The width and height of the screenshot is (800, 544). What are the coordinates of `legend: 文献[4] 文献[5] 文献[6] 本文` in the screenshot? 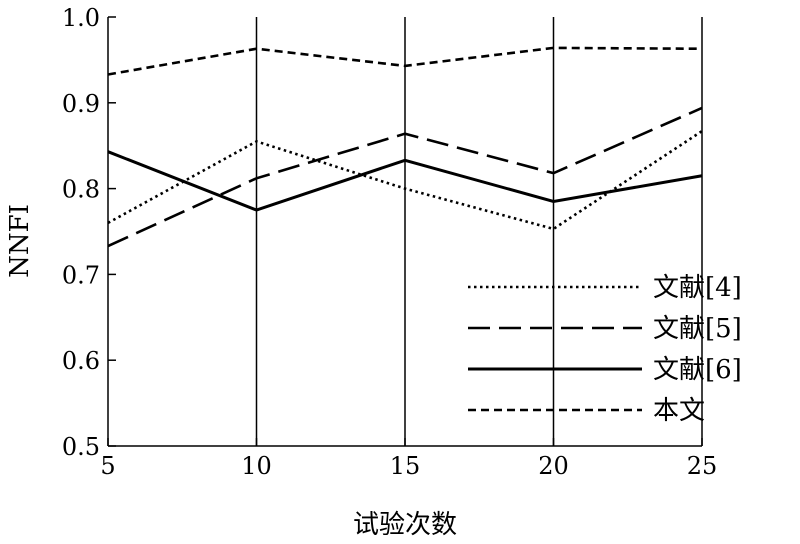 It's located at (605, 349).